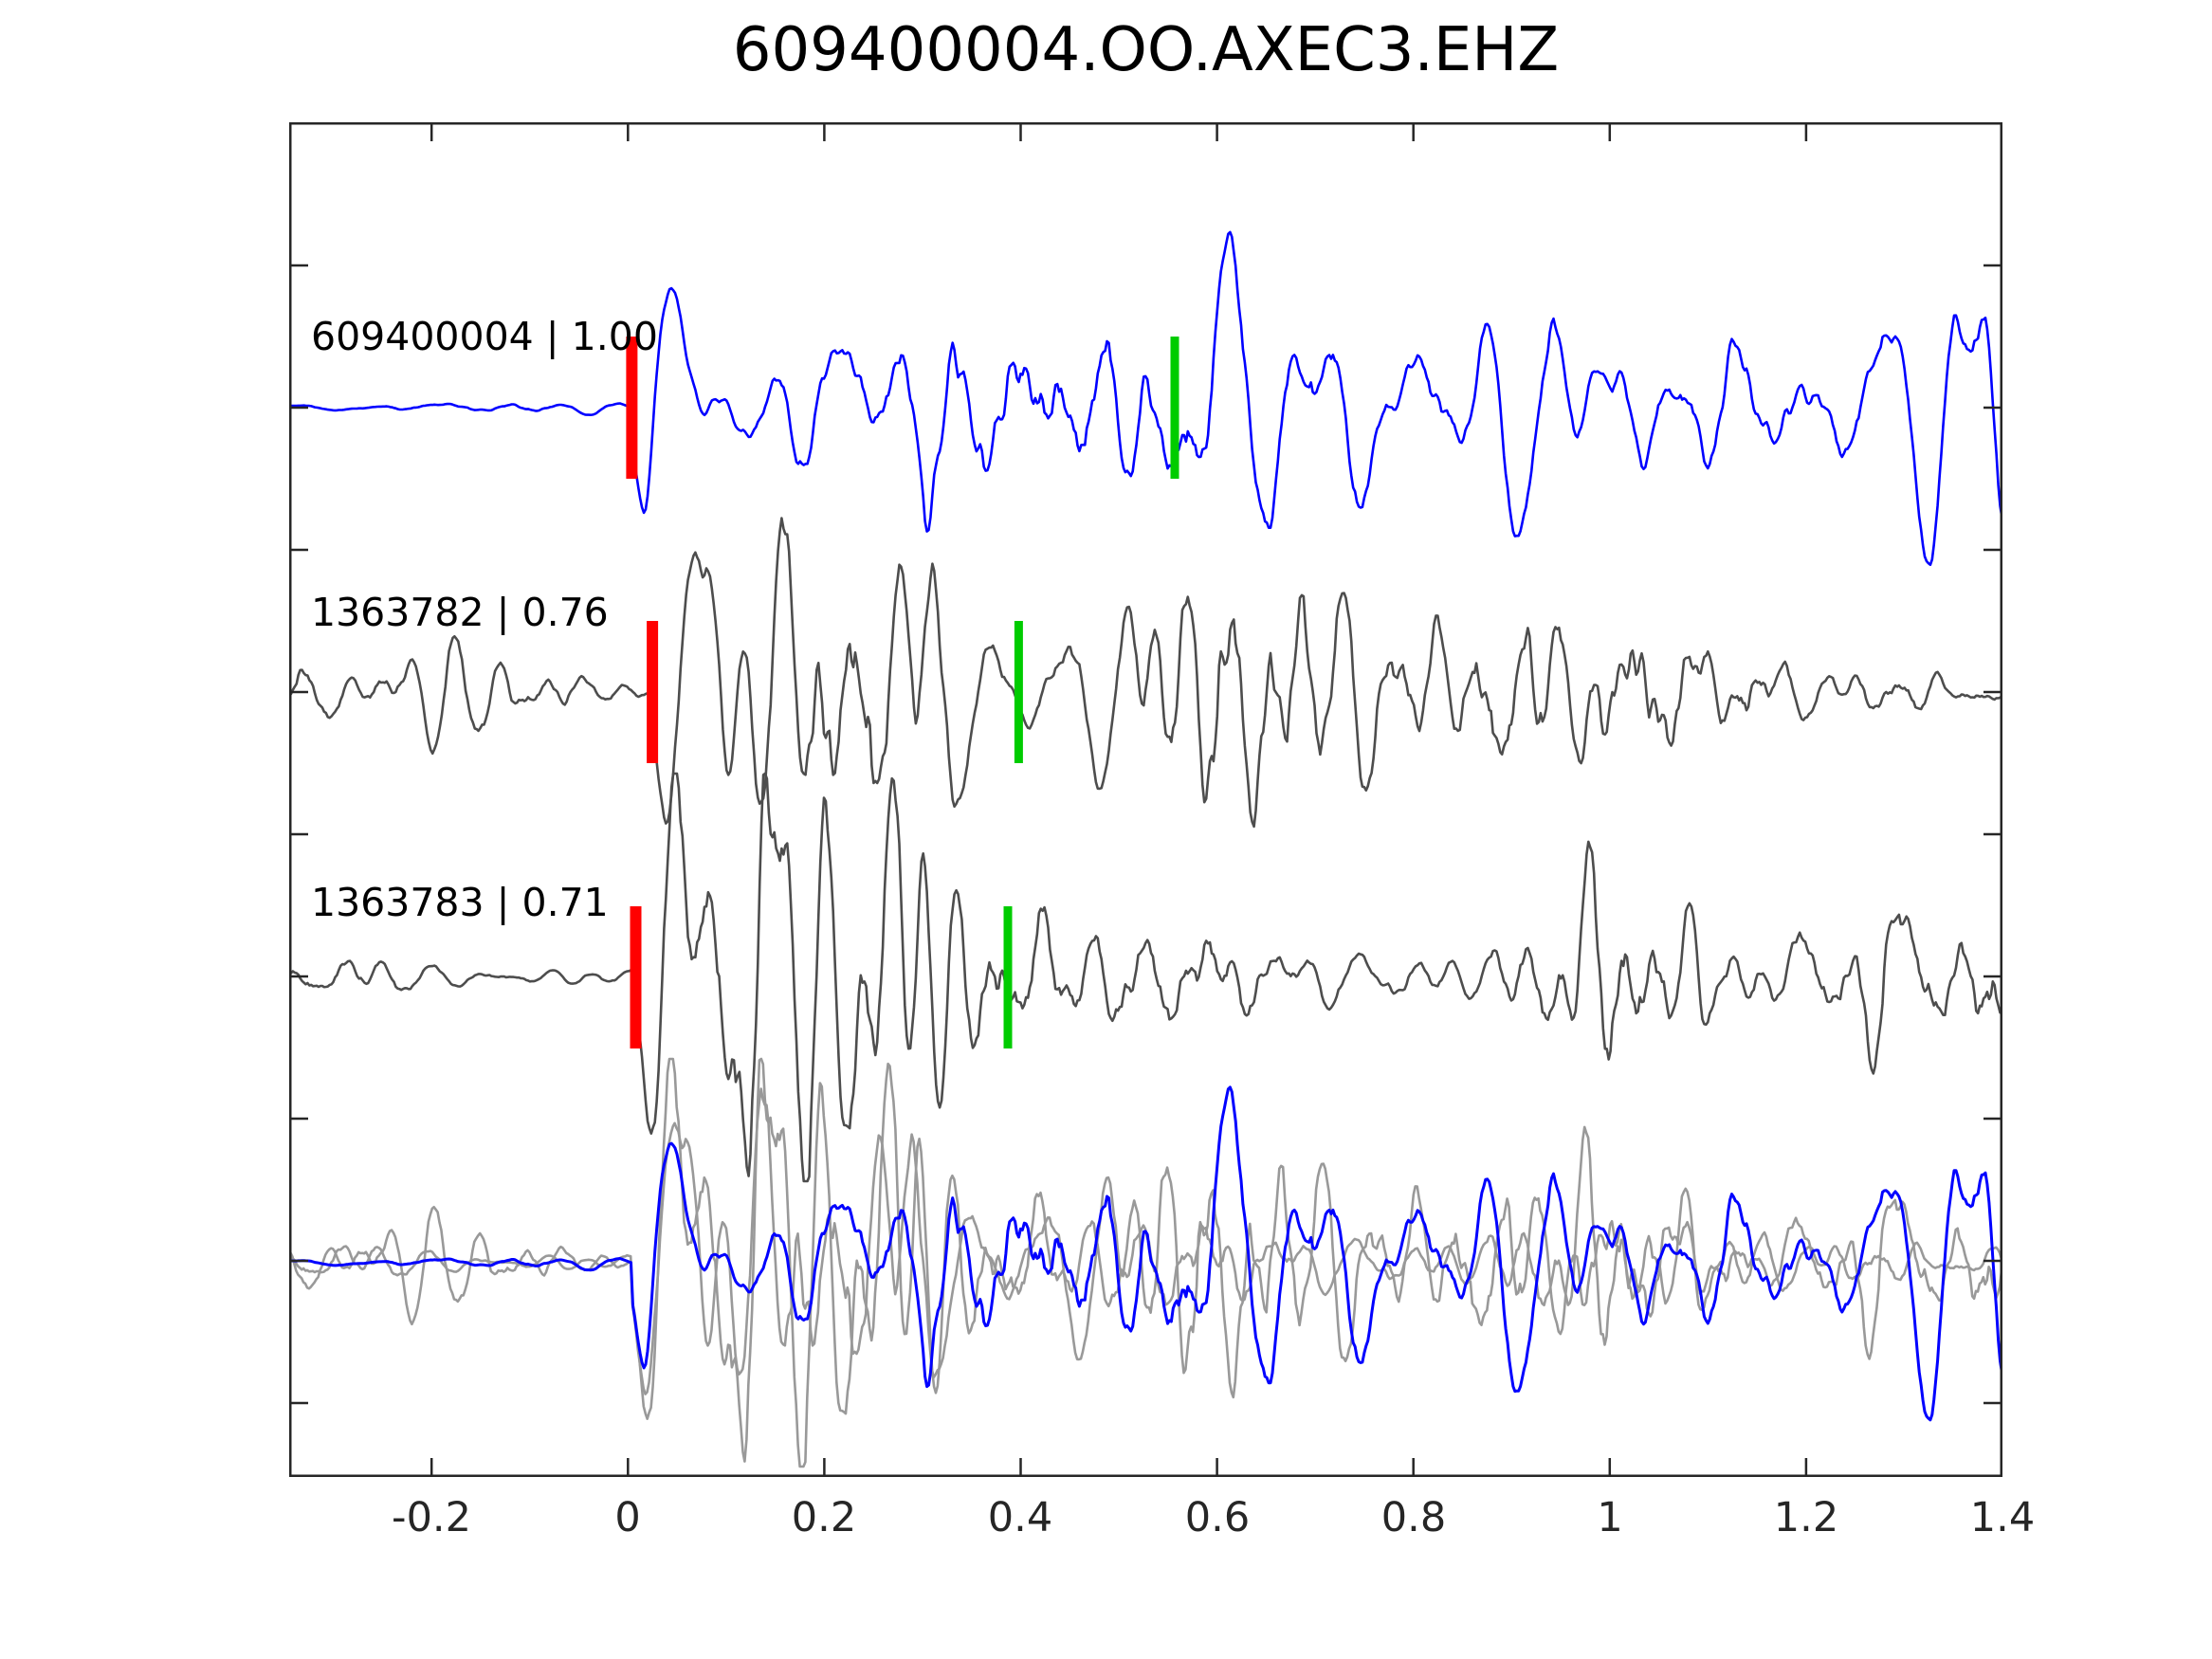 This screenshot has height=1659, width=2212. Describe the element at coordinates (1146, 50) in the screenshot. I see `plot-title: 609400004.OO.AXEC3.EHZ` at that location.